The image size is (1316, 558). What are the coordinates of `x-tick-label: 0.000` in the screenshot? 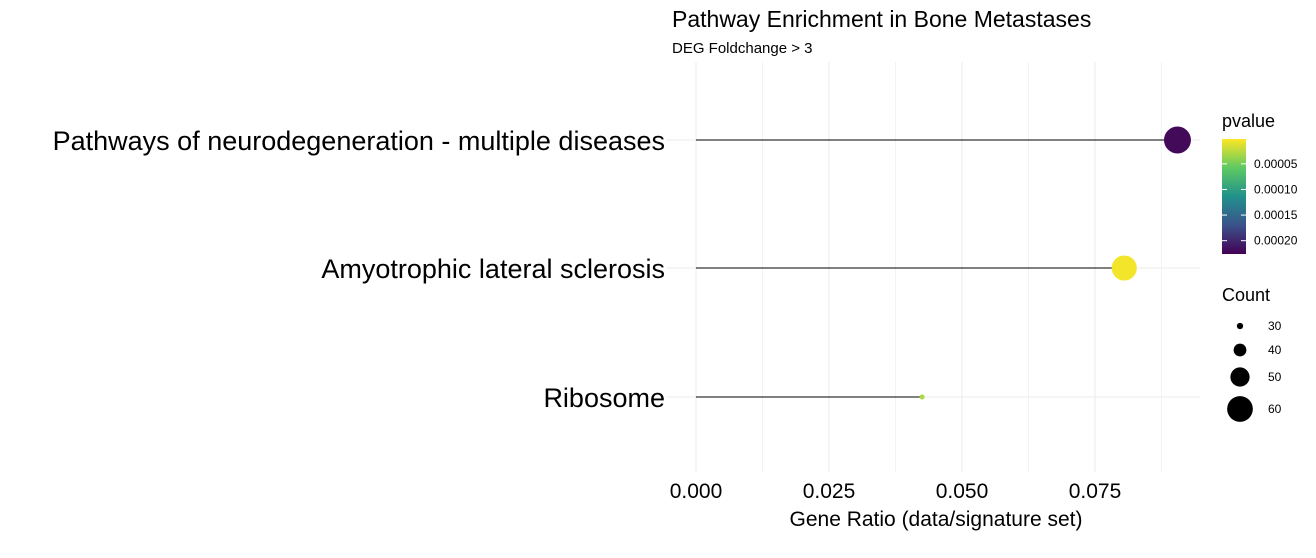 It's located at (696, 491).